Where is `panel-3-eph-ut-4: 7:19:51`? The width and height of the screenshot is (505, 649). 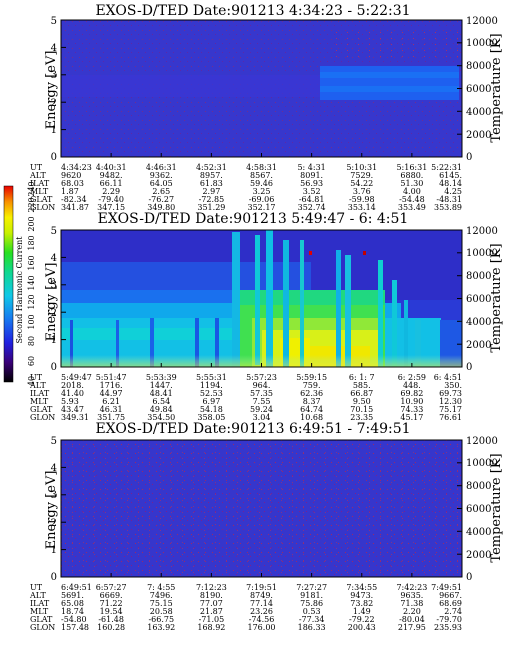
panel-3-eph-ut-4: 7:19:51 is located at coordinates (261, 587).